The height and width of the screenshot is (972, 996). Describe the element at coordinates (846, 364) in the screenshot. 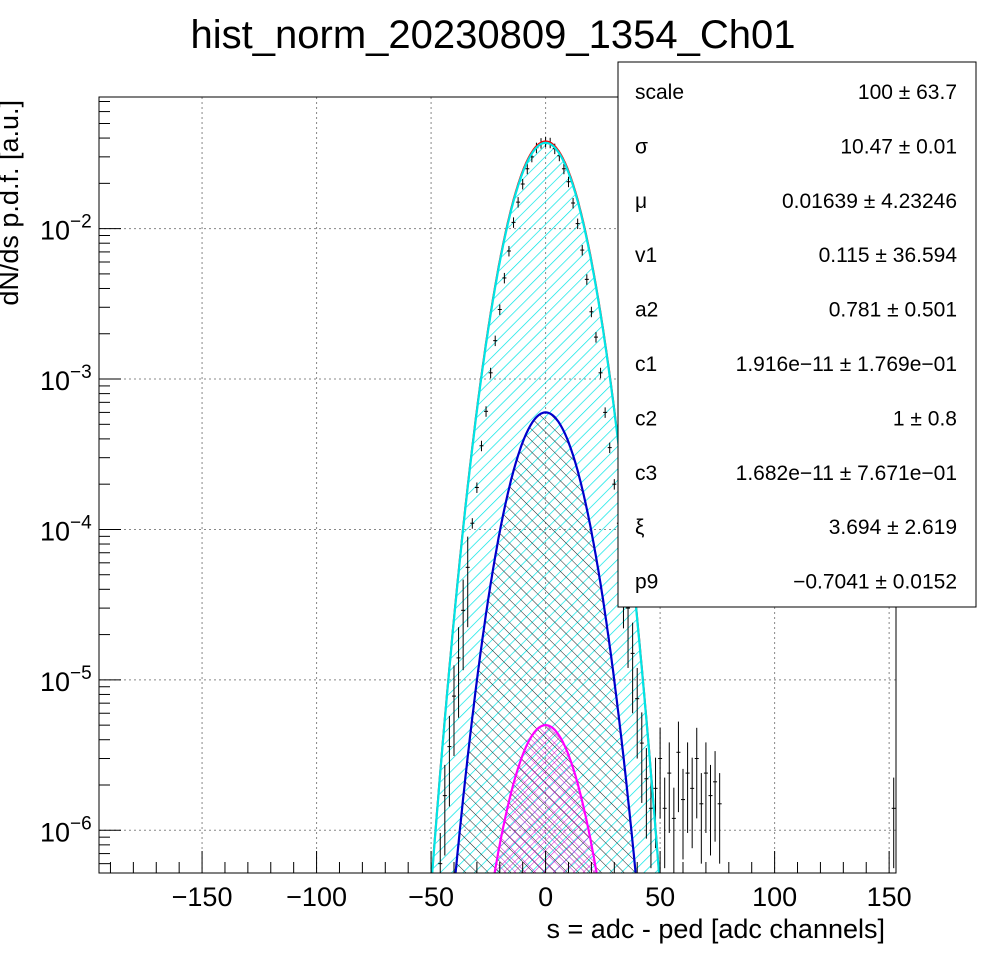

I see `stats-param-value: 1.916e−11 ± 1.769e−01` at that location.